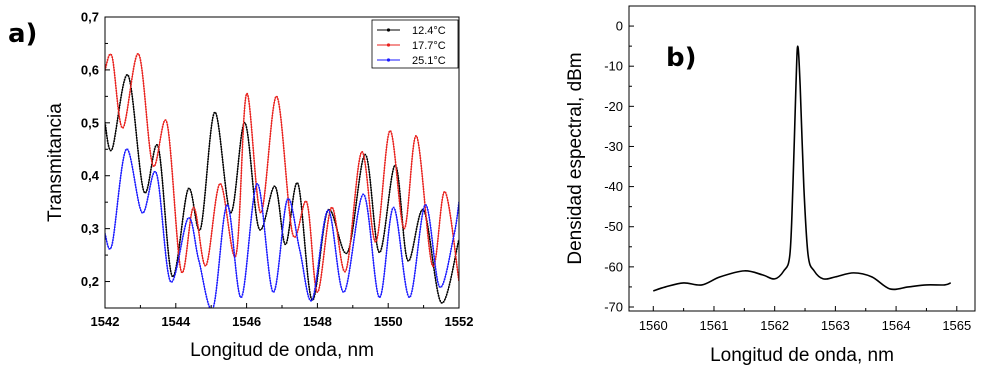  I want to click on legend-marker, so click(388, 45).